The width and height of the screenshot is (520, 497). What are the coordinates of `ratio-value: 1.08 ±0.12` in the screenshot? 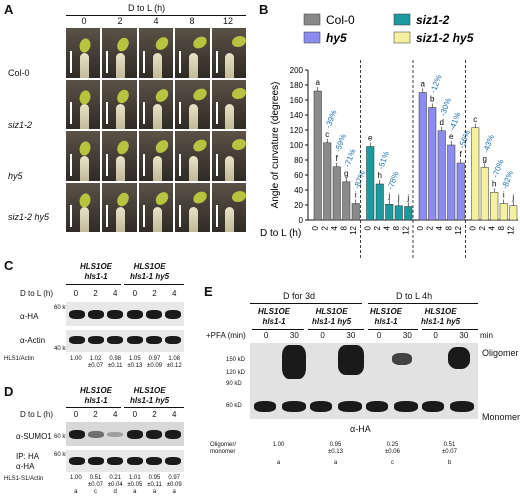 It's located at (174, 362).